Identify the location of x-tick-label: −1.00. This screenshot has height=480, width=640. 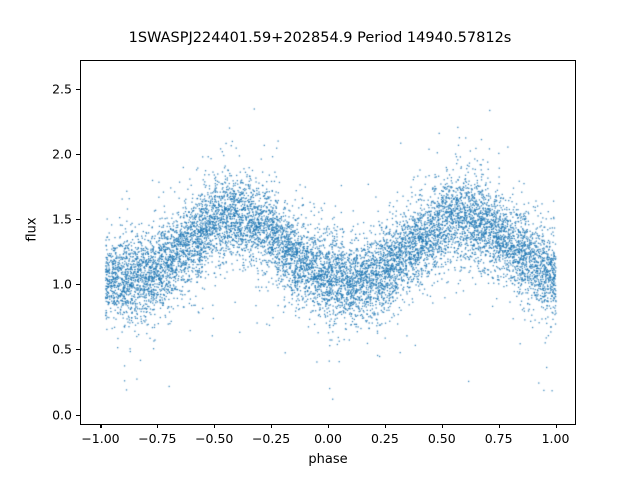
(100, 438).